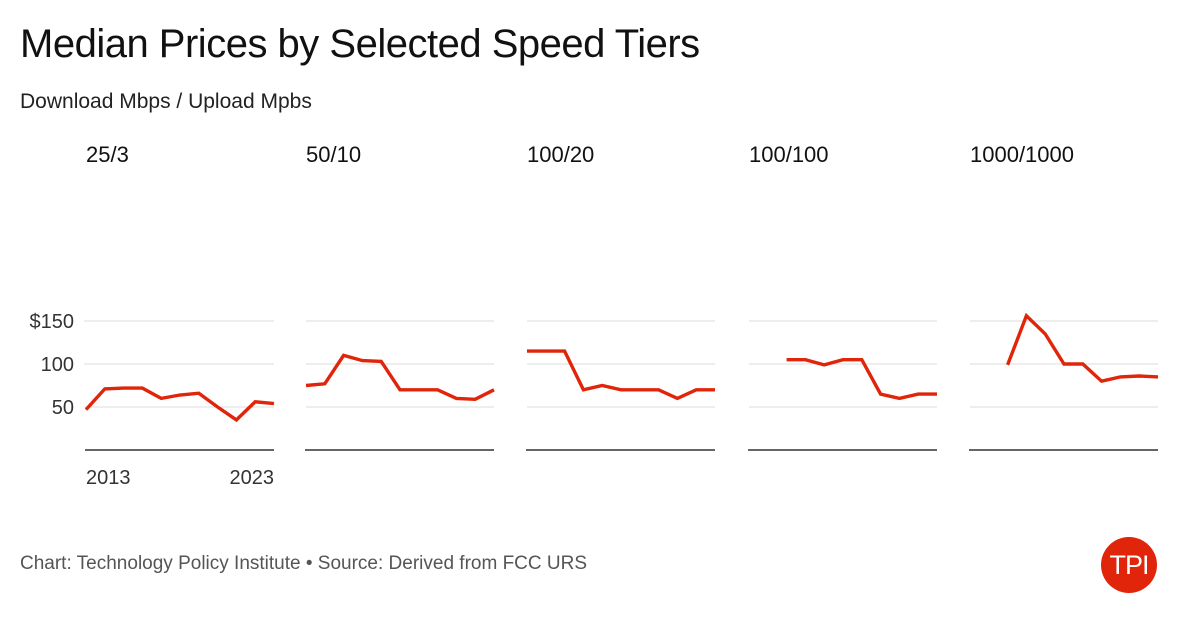  I want to click on y-tick-label-100: 100, so click(57, 365).